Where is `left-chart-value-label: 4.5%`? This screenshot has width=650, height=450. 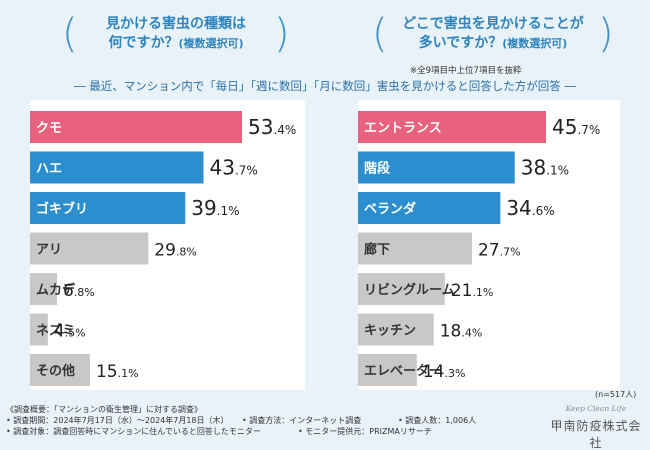 left-chart-value-label: 4.5% is located at coordinates (70, 332).